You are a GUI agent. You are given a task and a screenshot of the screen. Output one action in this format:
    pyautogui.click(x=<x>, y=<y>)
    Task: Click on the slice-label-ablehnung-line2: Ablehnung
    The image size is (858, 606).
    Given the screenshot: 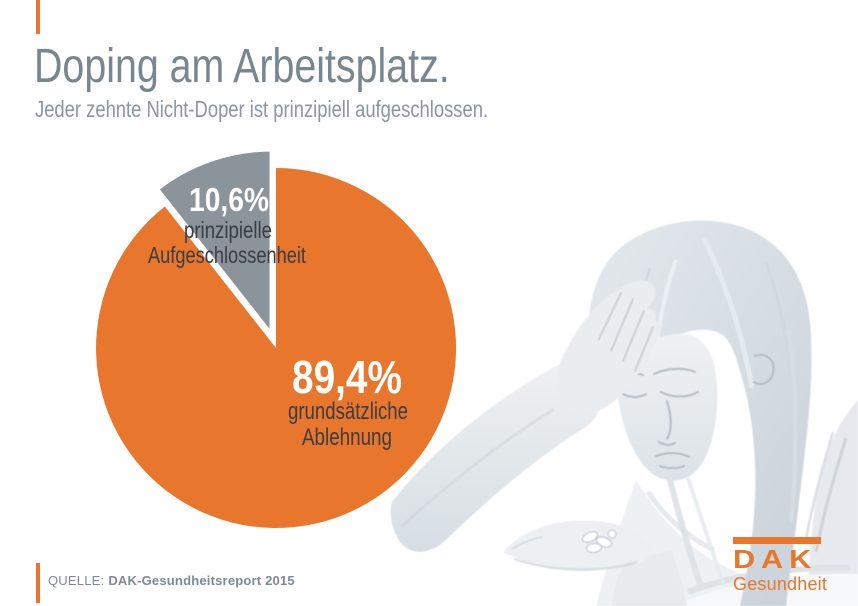 What is the action you would take?
    pyautogui.click(x=347, y=437)
    